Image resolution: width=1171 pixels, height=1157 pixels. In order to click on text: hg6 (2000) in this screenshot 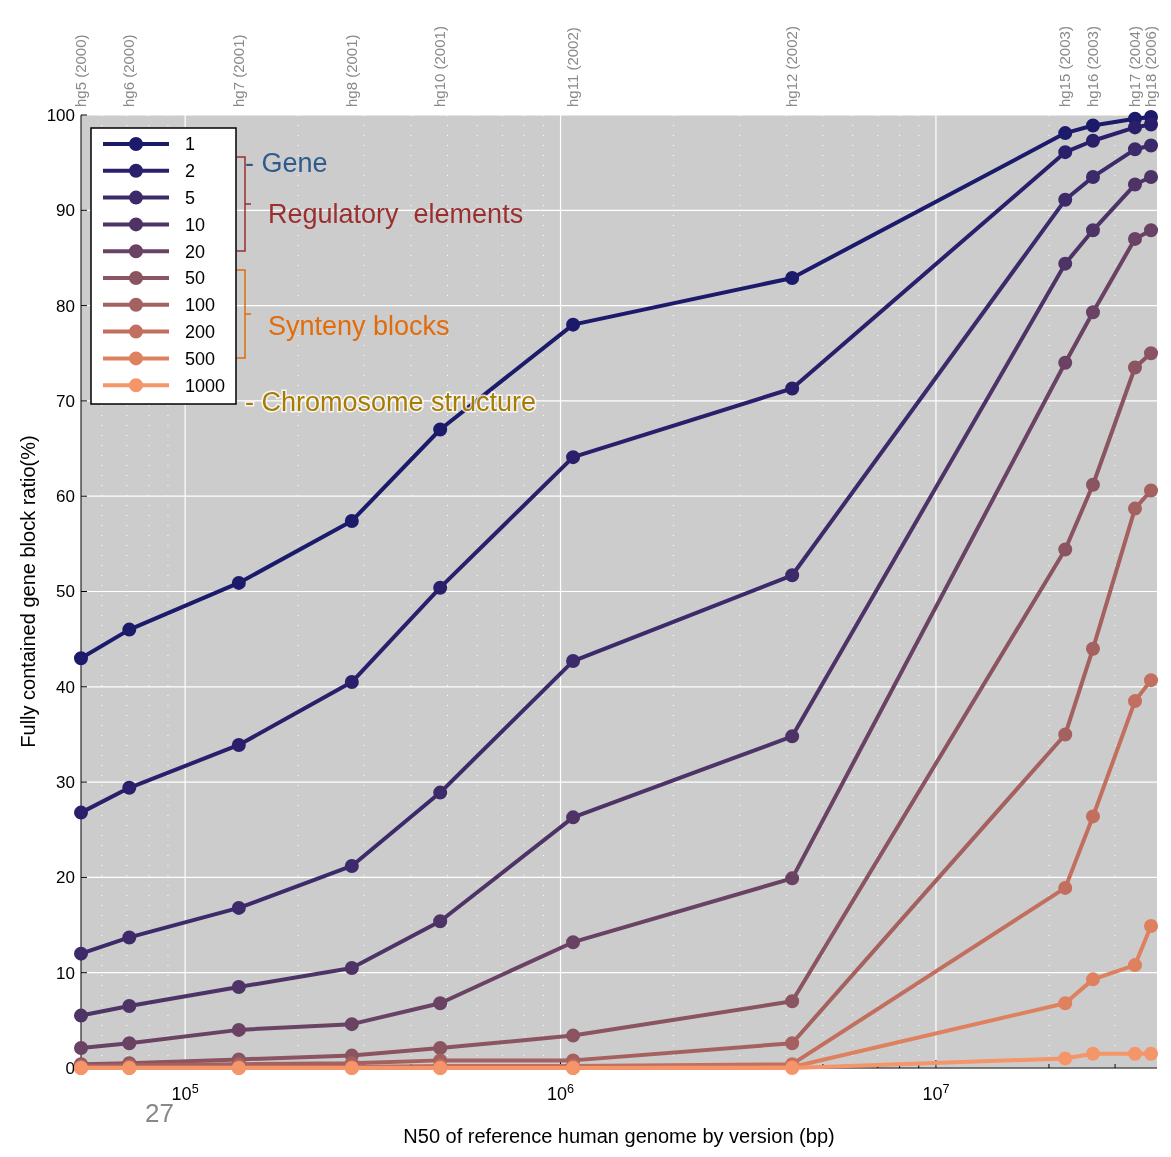, I will do `click(129, 70)`.